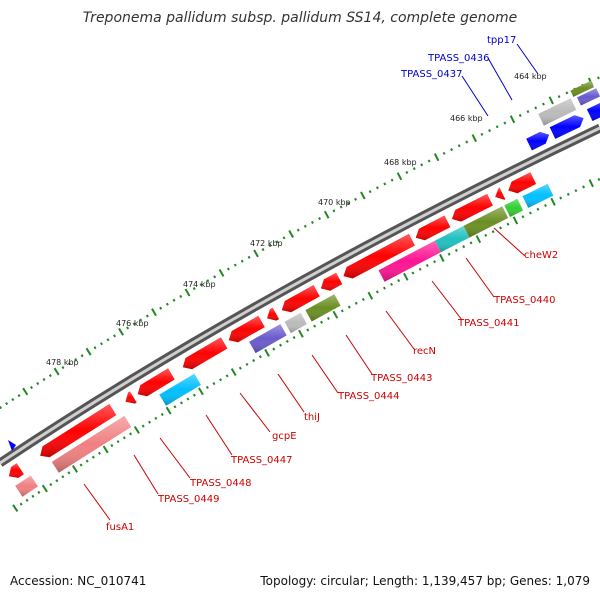 The width and height of the screenshot is (600, 600). I want to click on gene-label-tpass-0443: TPASS_0443, so click(401, 378).